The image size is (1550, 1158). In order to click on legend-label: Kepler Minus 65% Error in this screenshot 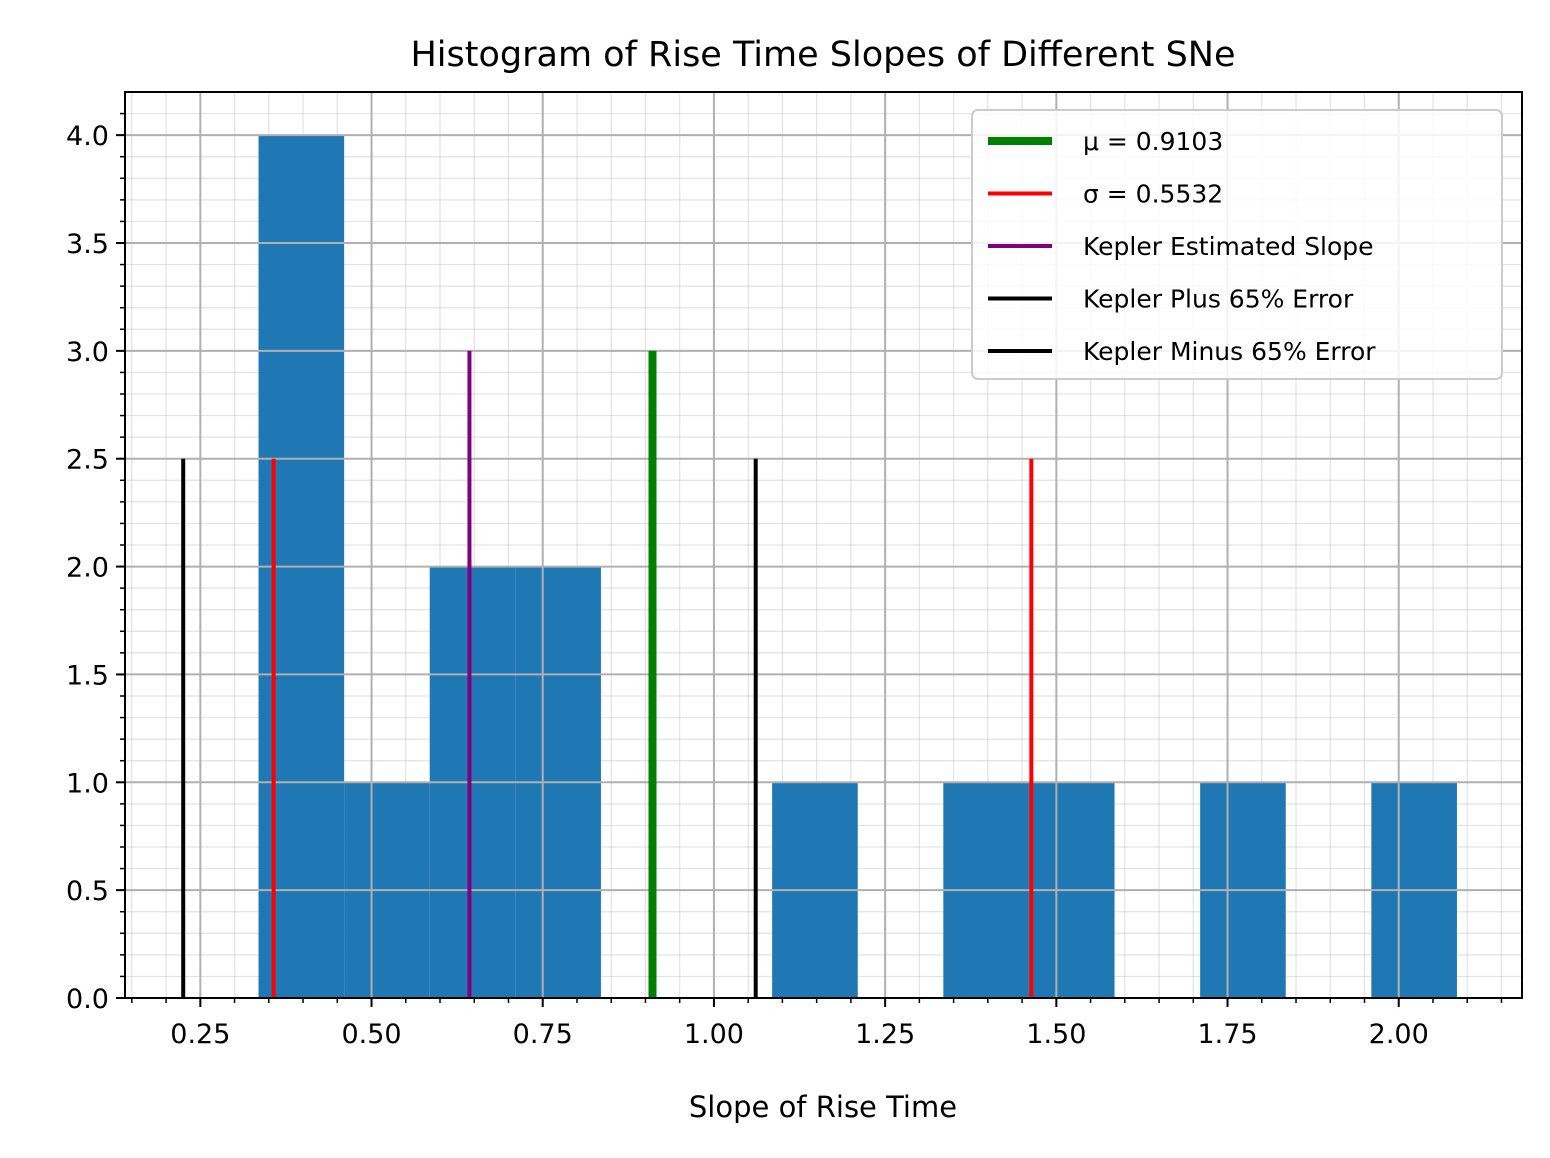, I will do `click(1229, 351)`.